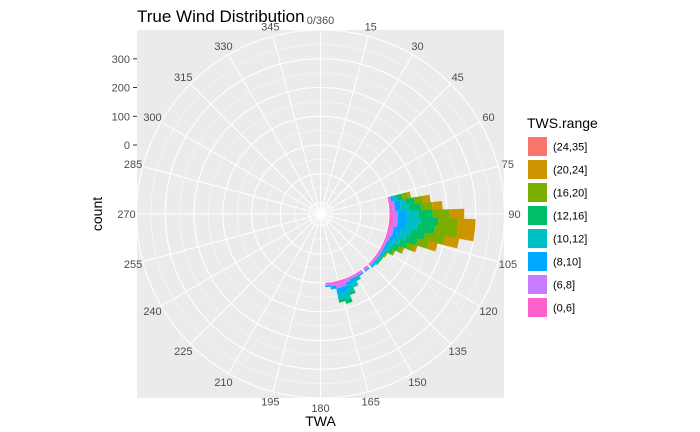 Image resolution: width=700 pixels, height=432 pixels. I want to click on angle-tick-label: 75, so click(508, 165).